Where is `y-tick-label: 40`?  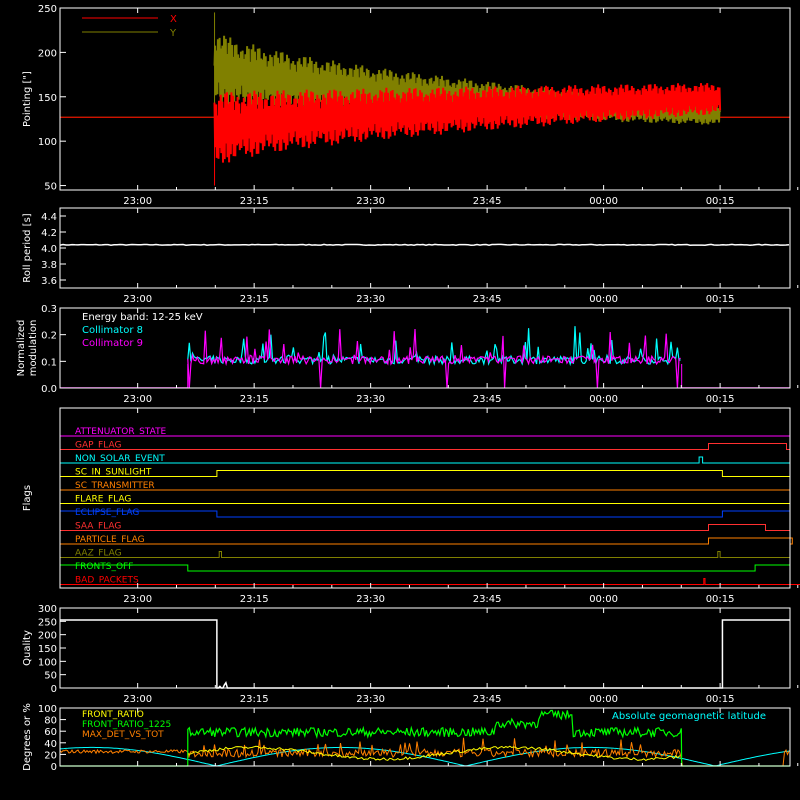
y-tick-label: 40 is located at coordinates (50, 744).